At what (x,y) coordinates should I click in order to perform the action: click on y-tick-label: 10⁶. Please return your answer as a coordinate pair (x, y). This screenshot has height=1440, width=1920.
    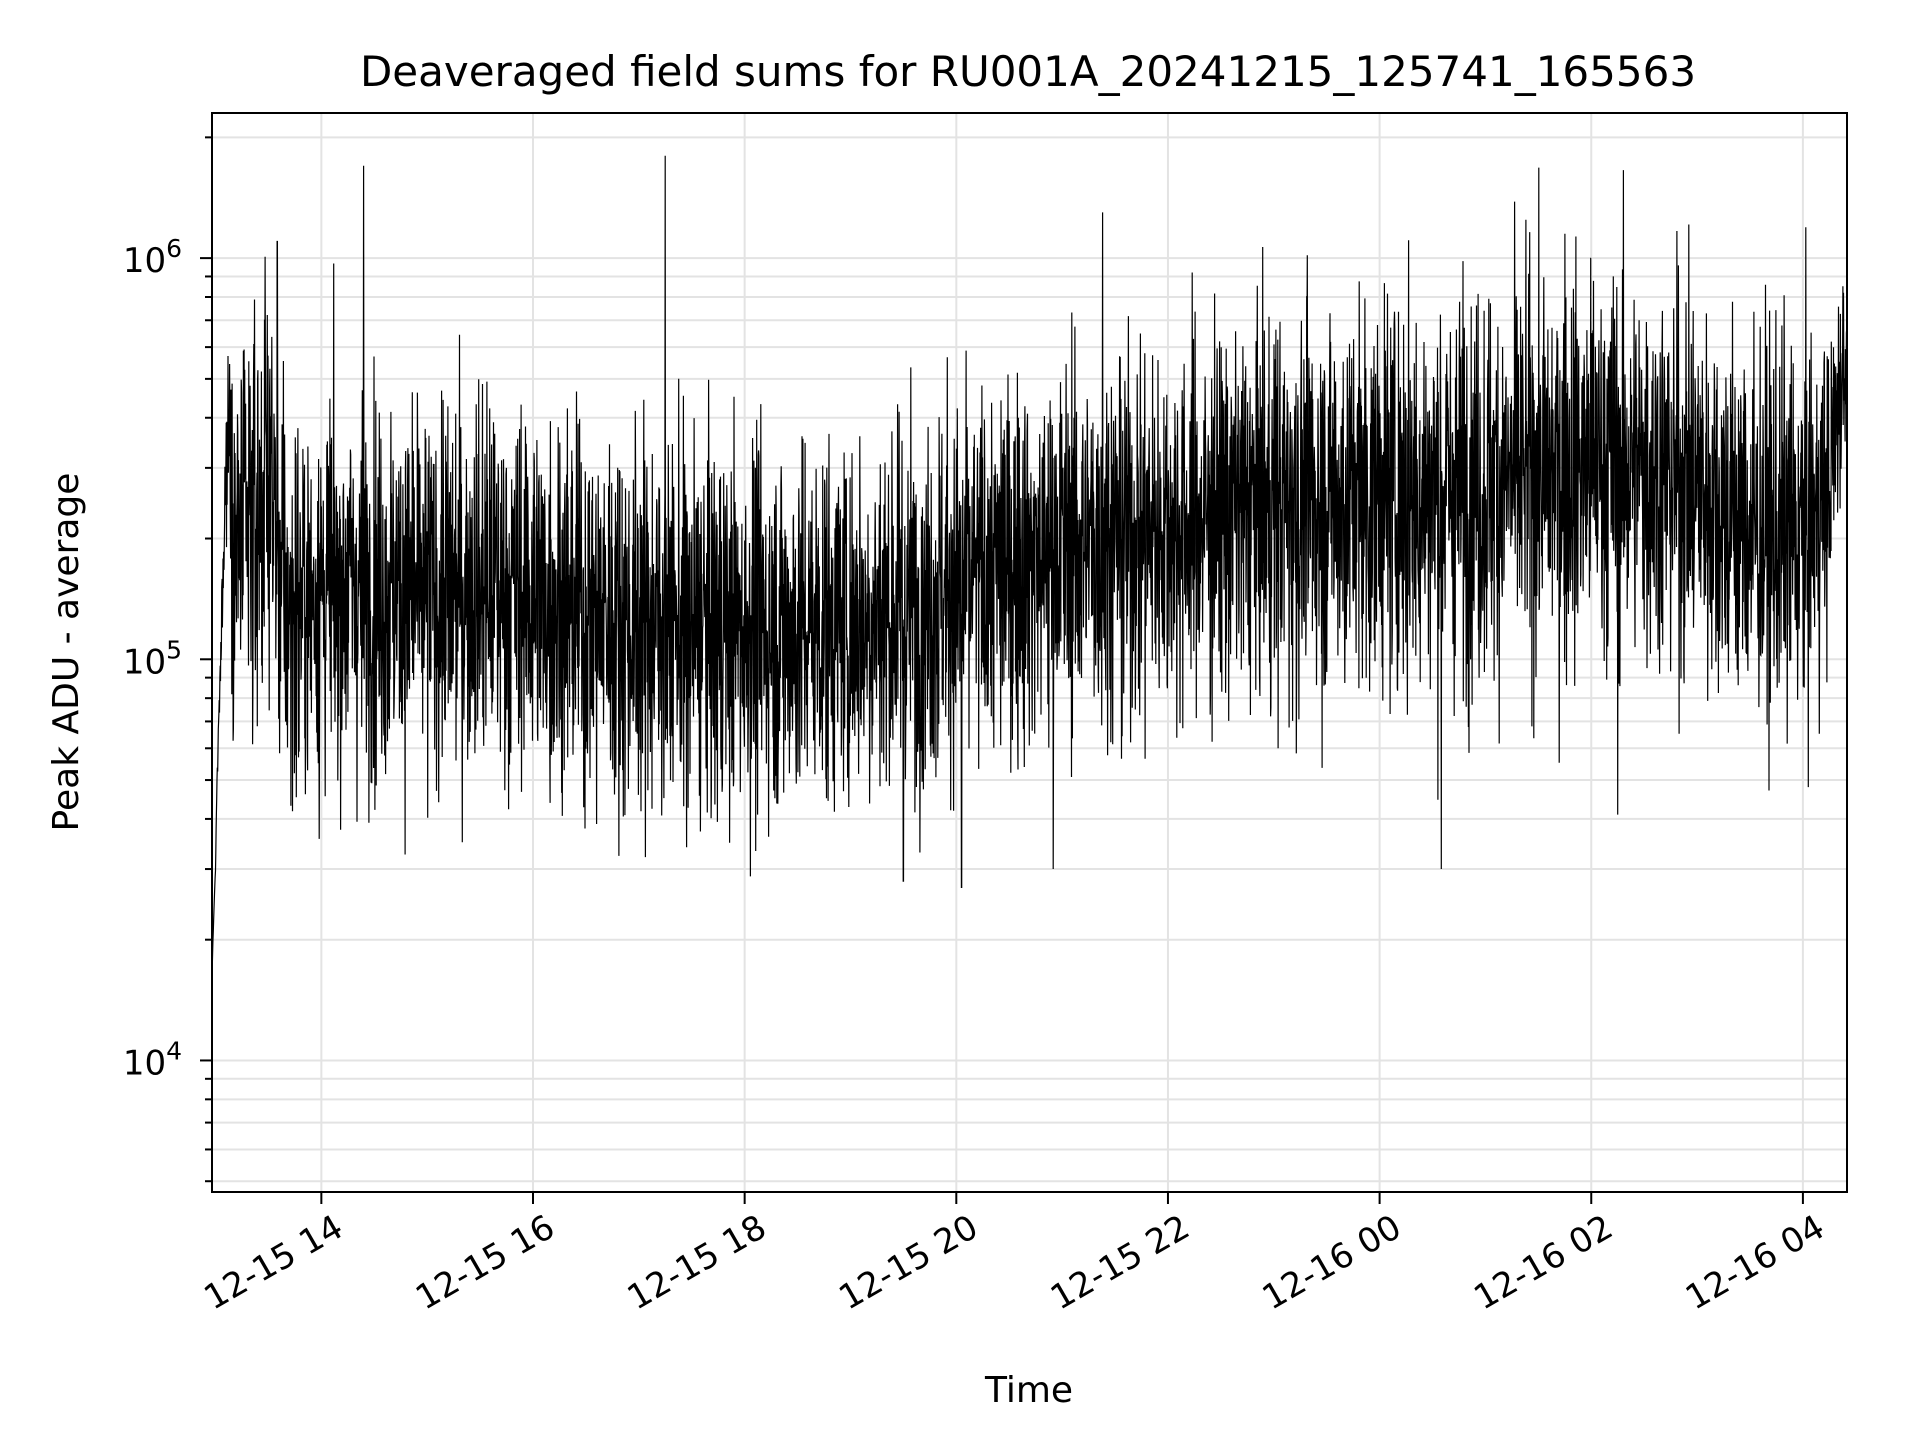
    Looking at the image, I should click on (152, 257).